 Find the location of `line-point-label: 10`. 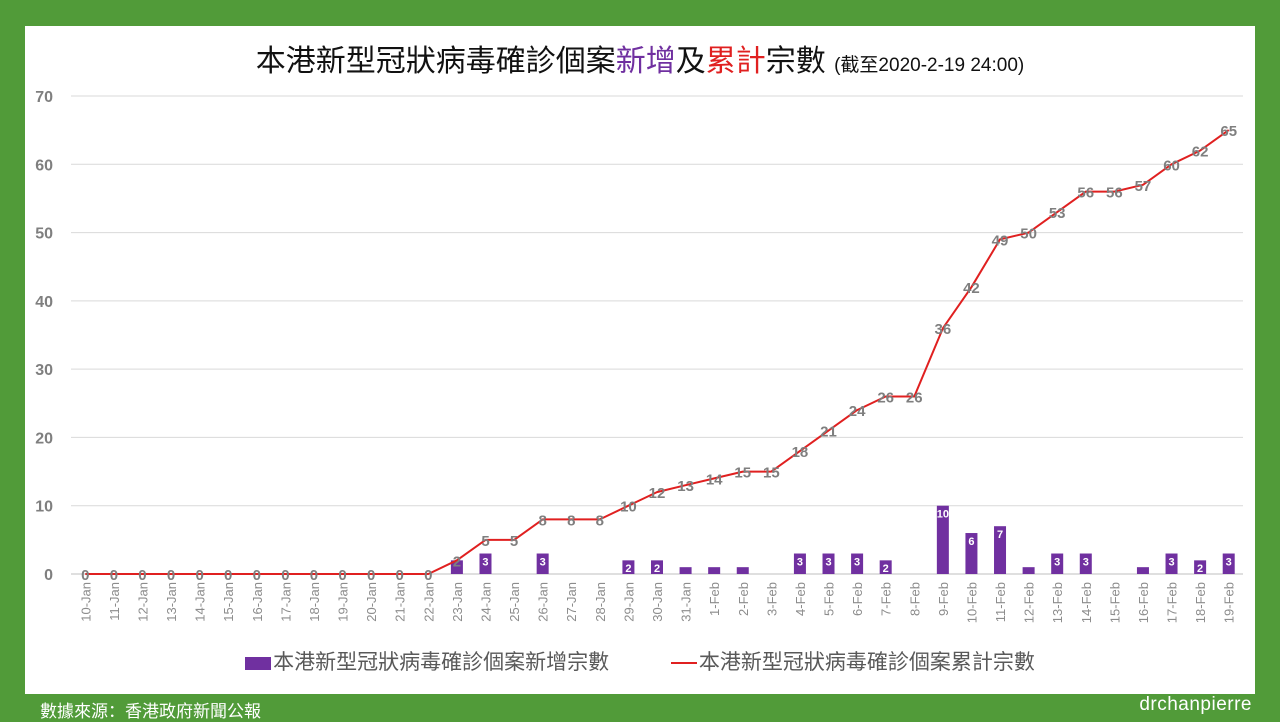

line-point-label: 10 is located at coordinates (628, 507).